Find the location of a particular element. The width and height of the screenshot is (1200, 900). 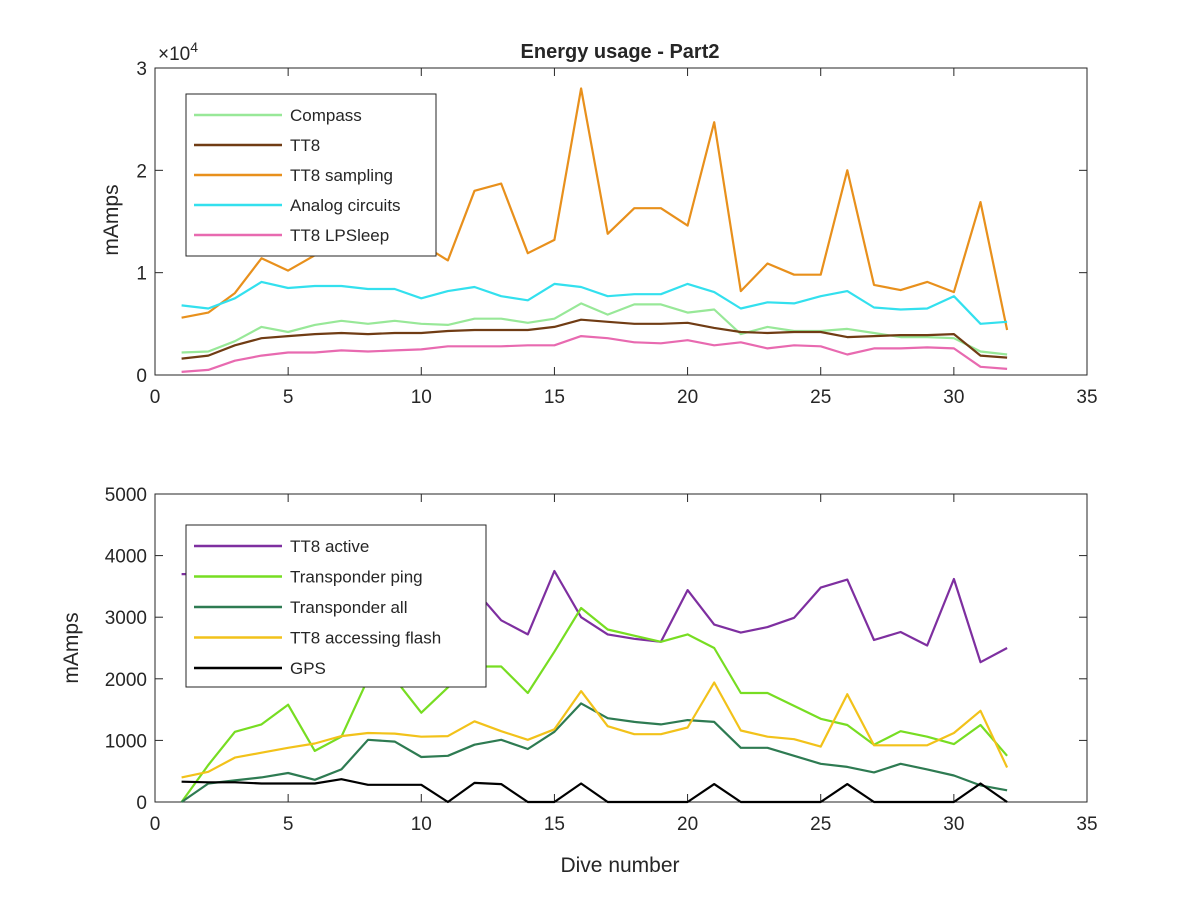

top-x-tick-label: 20 is located at coordinates (687, 397).